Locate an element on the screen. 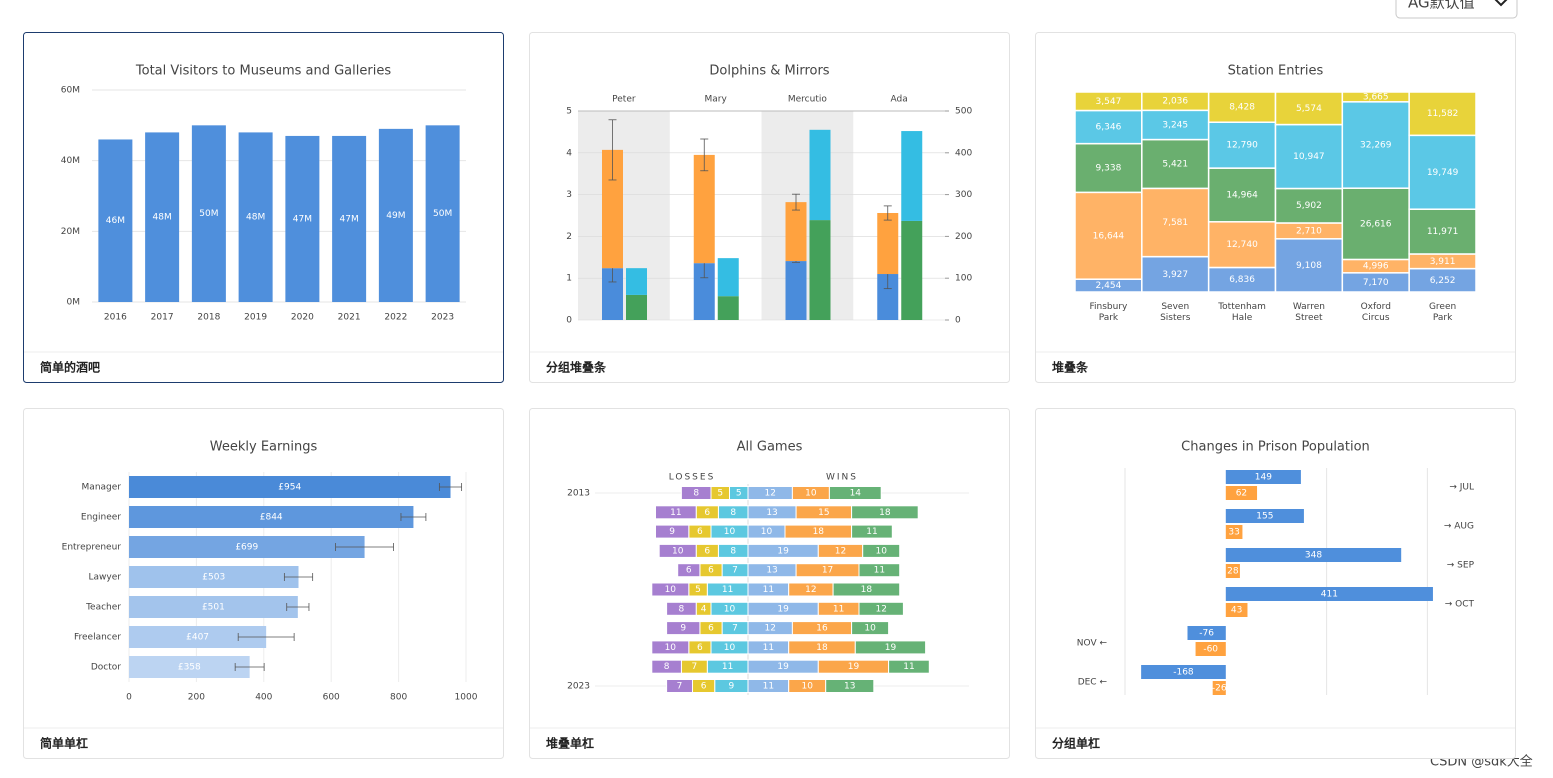 The height and width of the screenshot is (778, 1553). y-tick-label: Teacher is located at coordinates (103, 608).